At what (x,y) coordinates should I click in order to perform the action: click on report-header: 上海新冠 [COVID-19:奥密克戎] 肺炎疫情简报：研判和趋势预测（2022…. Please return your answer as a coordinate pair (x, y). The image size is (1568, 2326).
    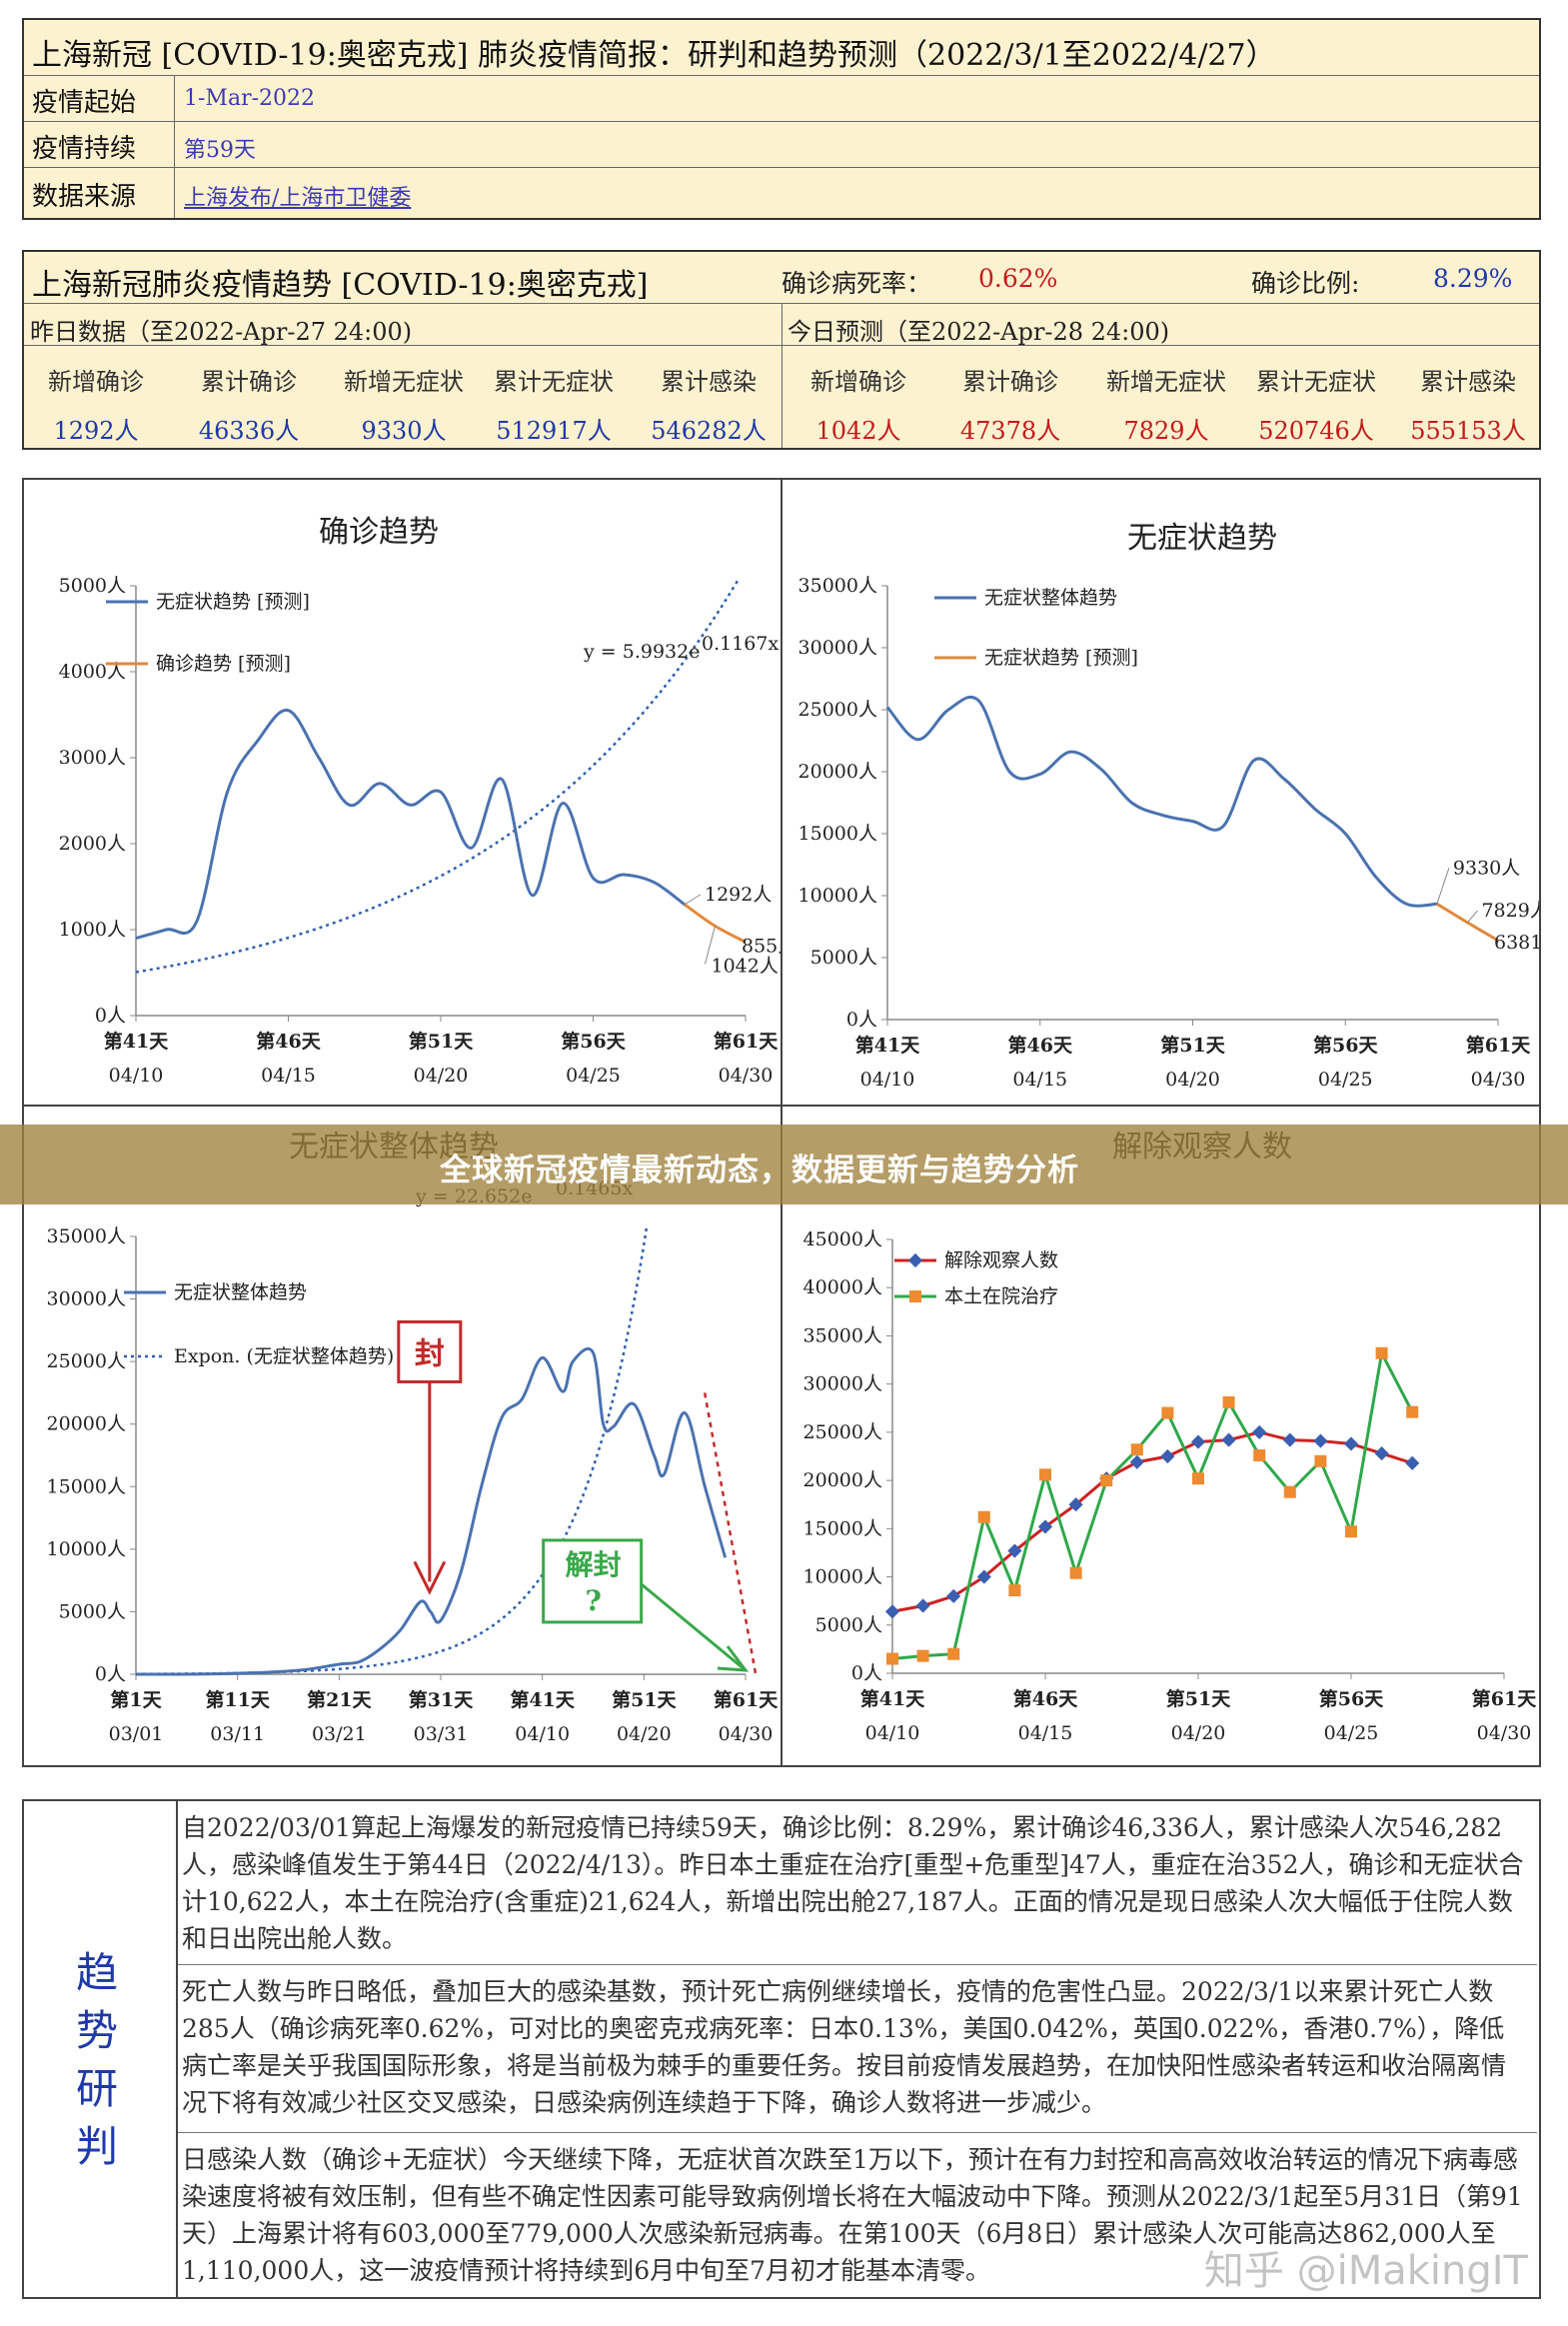
    Looking at the image, I should click on (781, 119).